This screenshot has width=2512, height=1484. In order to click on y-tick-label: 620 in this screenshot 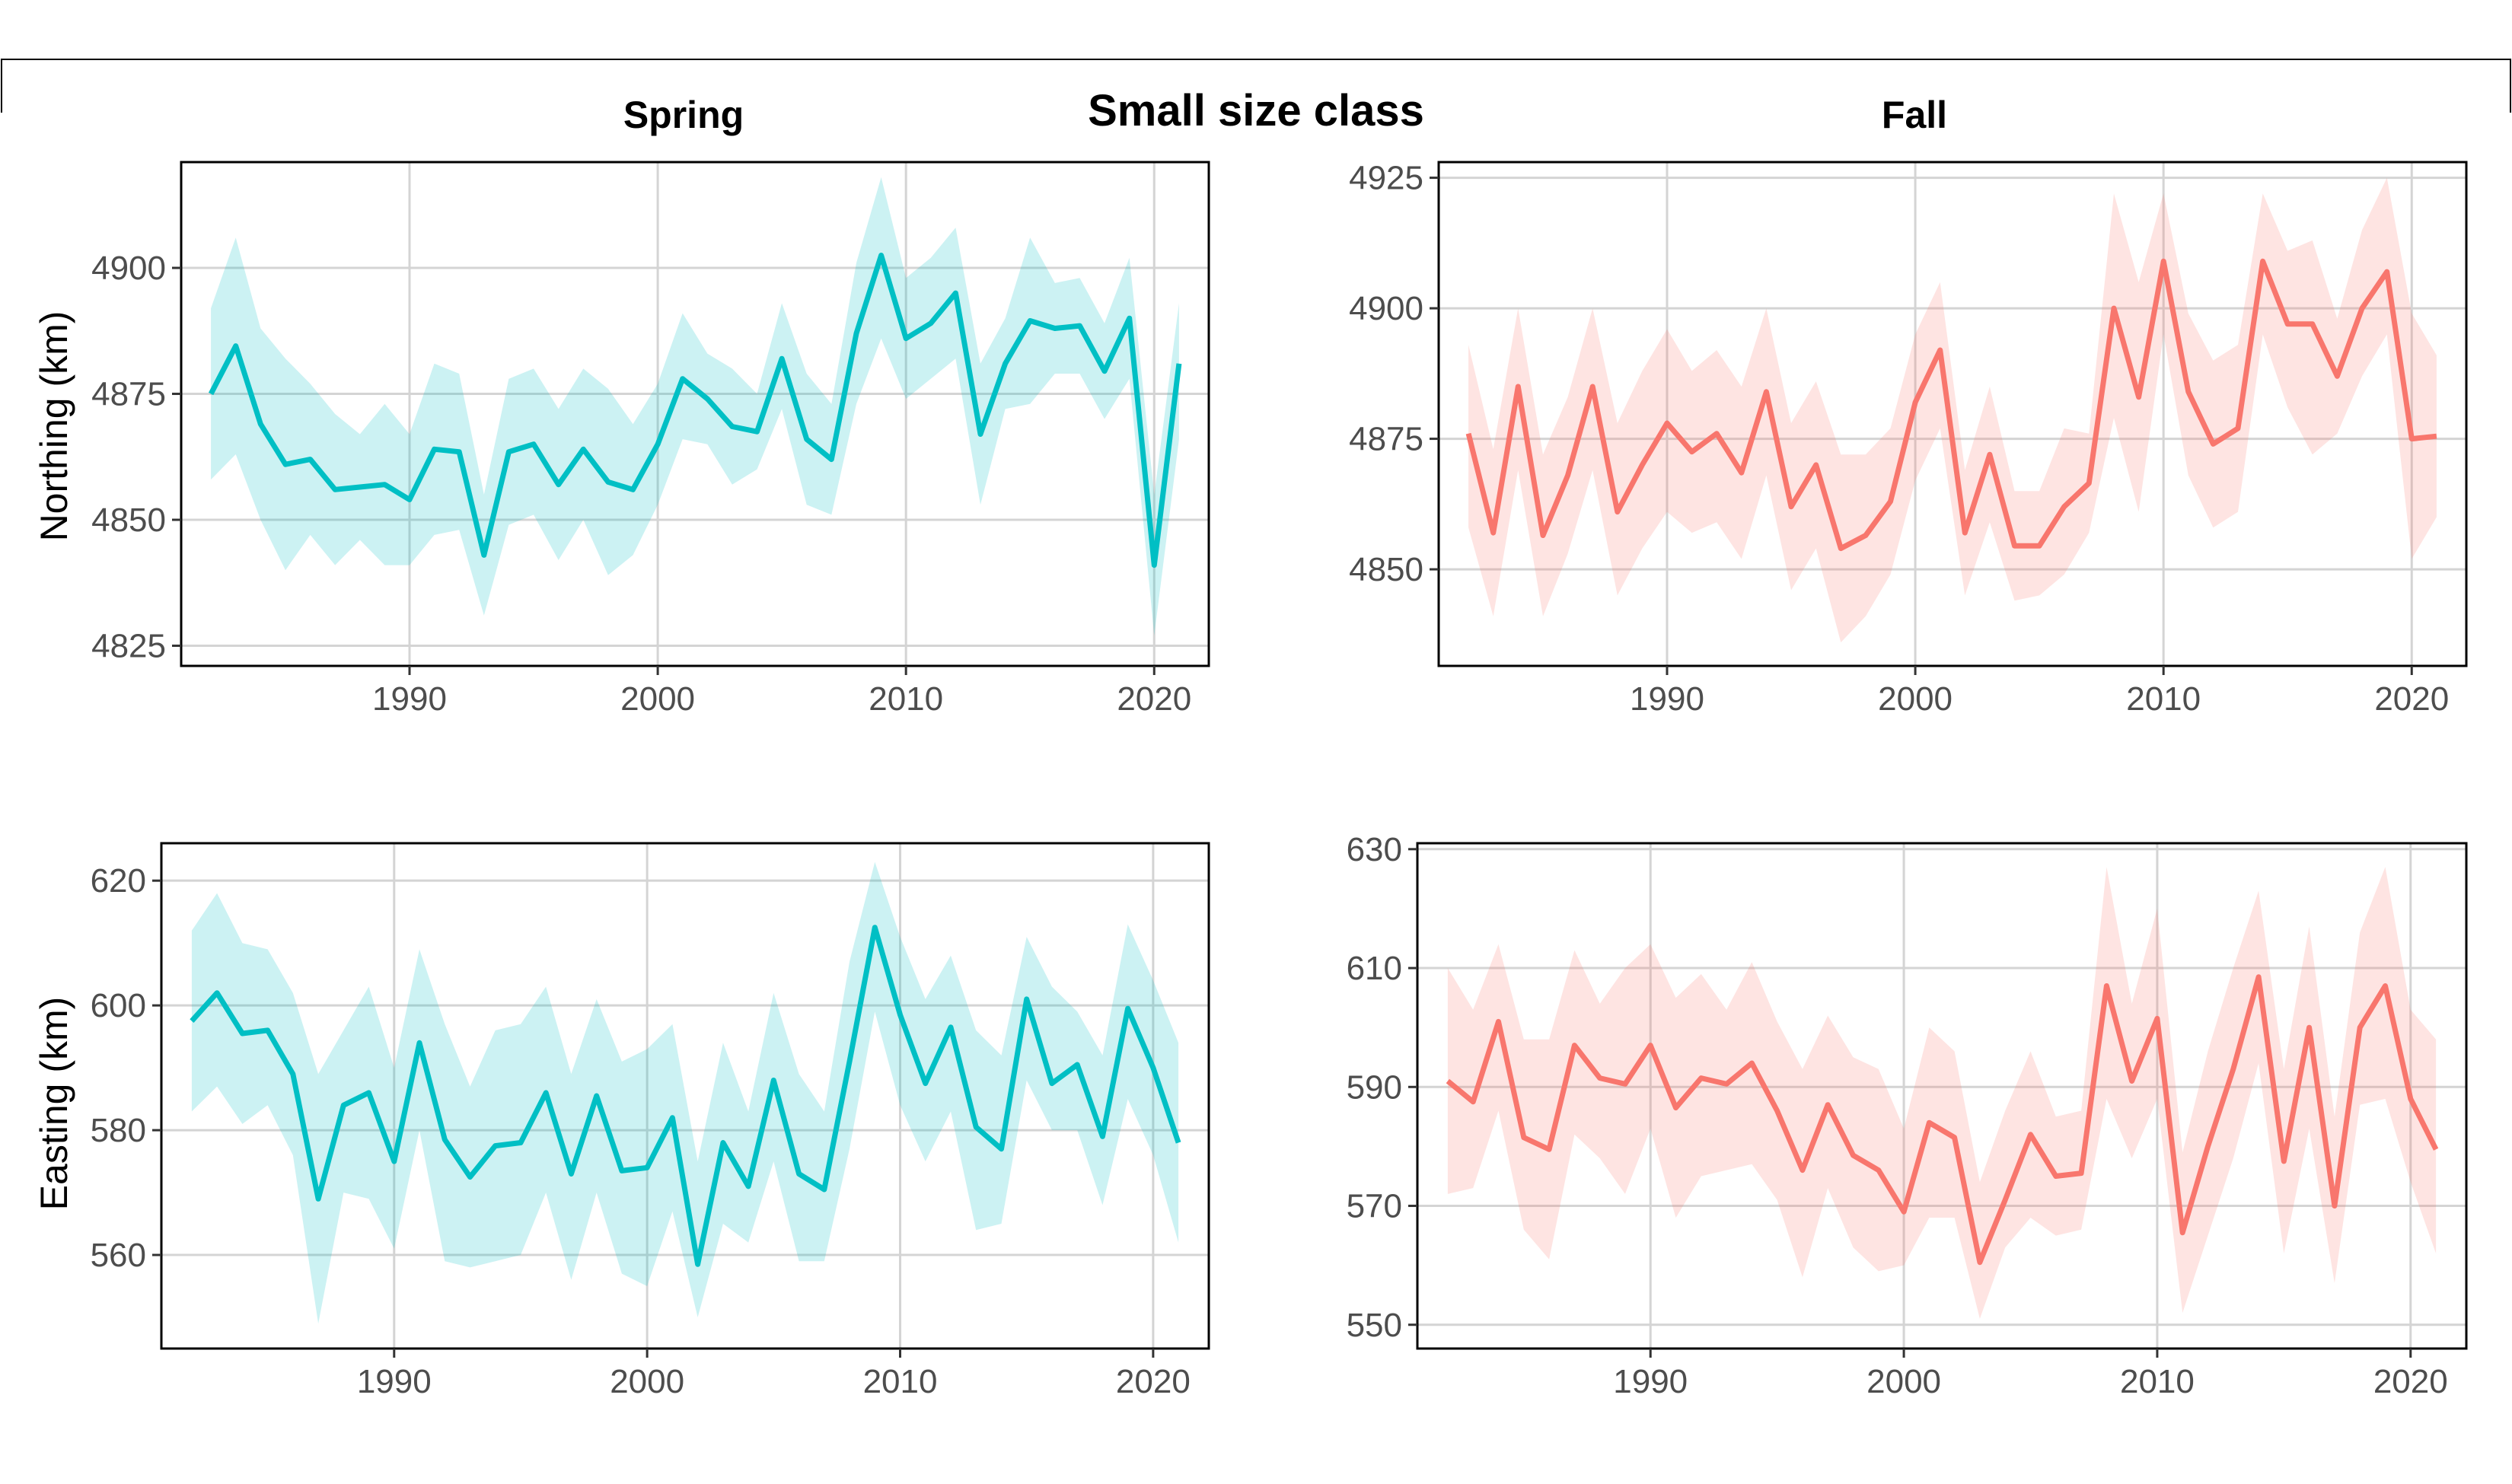, I will do `click(118, 881)`.